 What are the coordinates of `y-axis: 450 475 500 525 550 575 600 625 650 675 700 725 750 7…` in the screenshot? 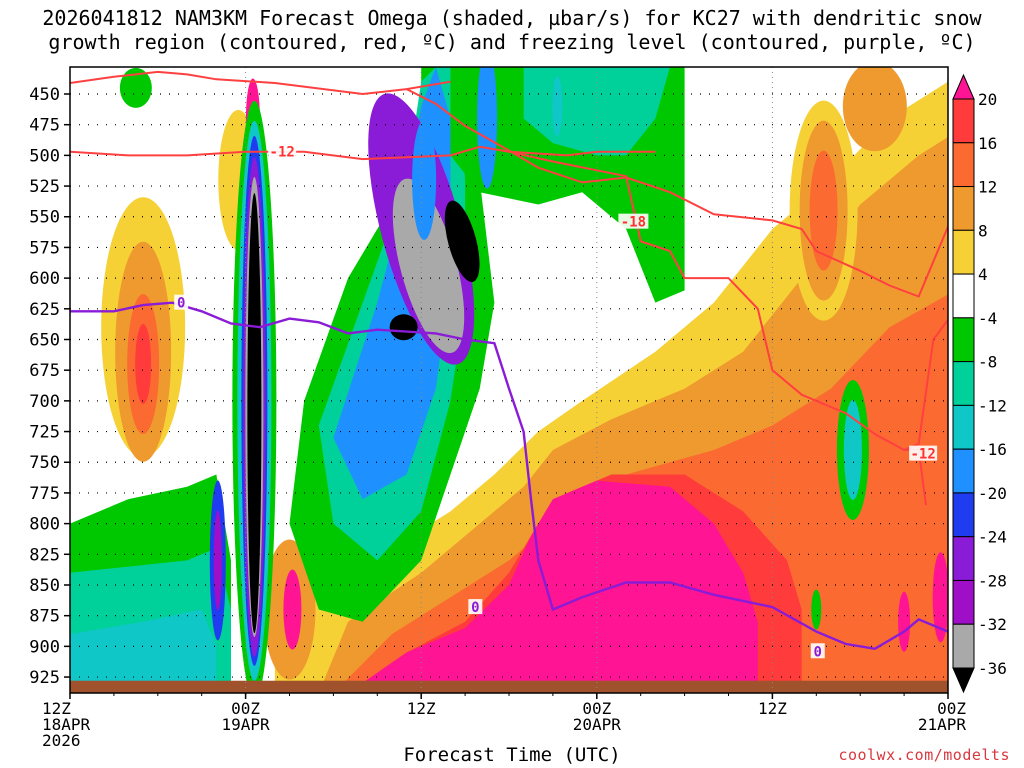 It's located at (49, 386).